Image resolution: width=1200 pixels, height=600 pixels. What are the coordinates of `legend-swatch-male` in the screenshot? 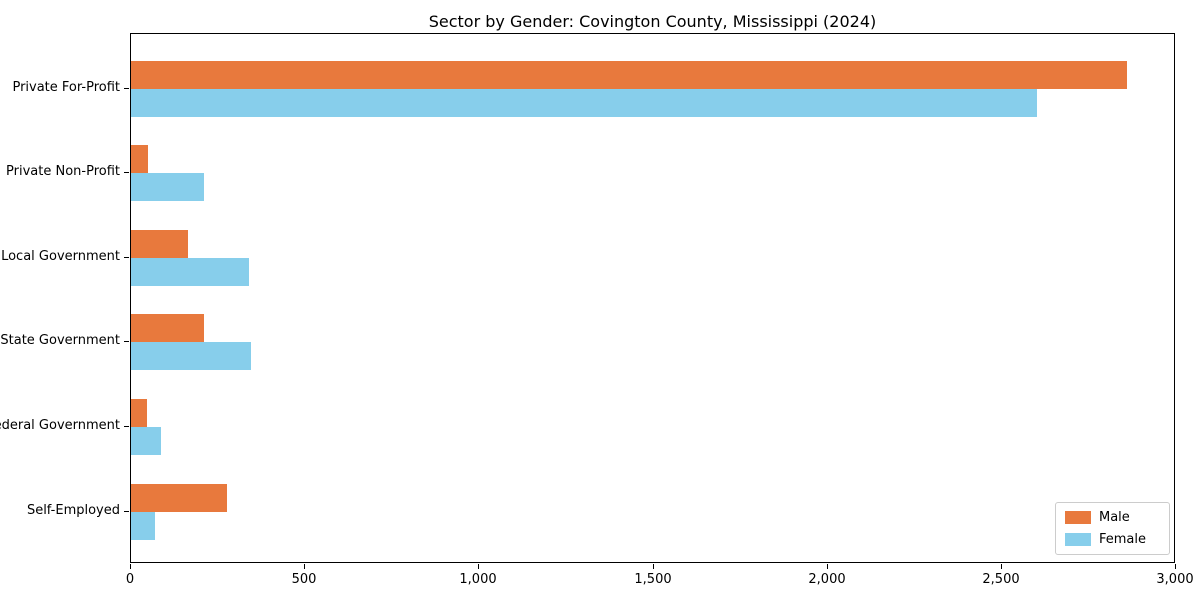 It's located at (1077, 517).